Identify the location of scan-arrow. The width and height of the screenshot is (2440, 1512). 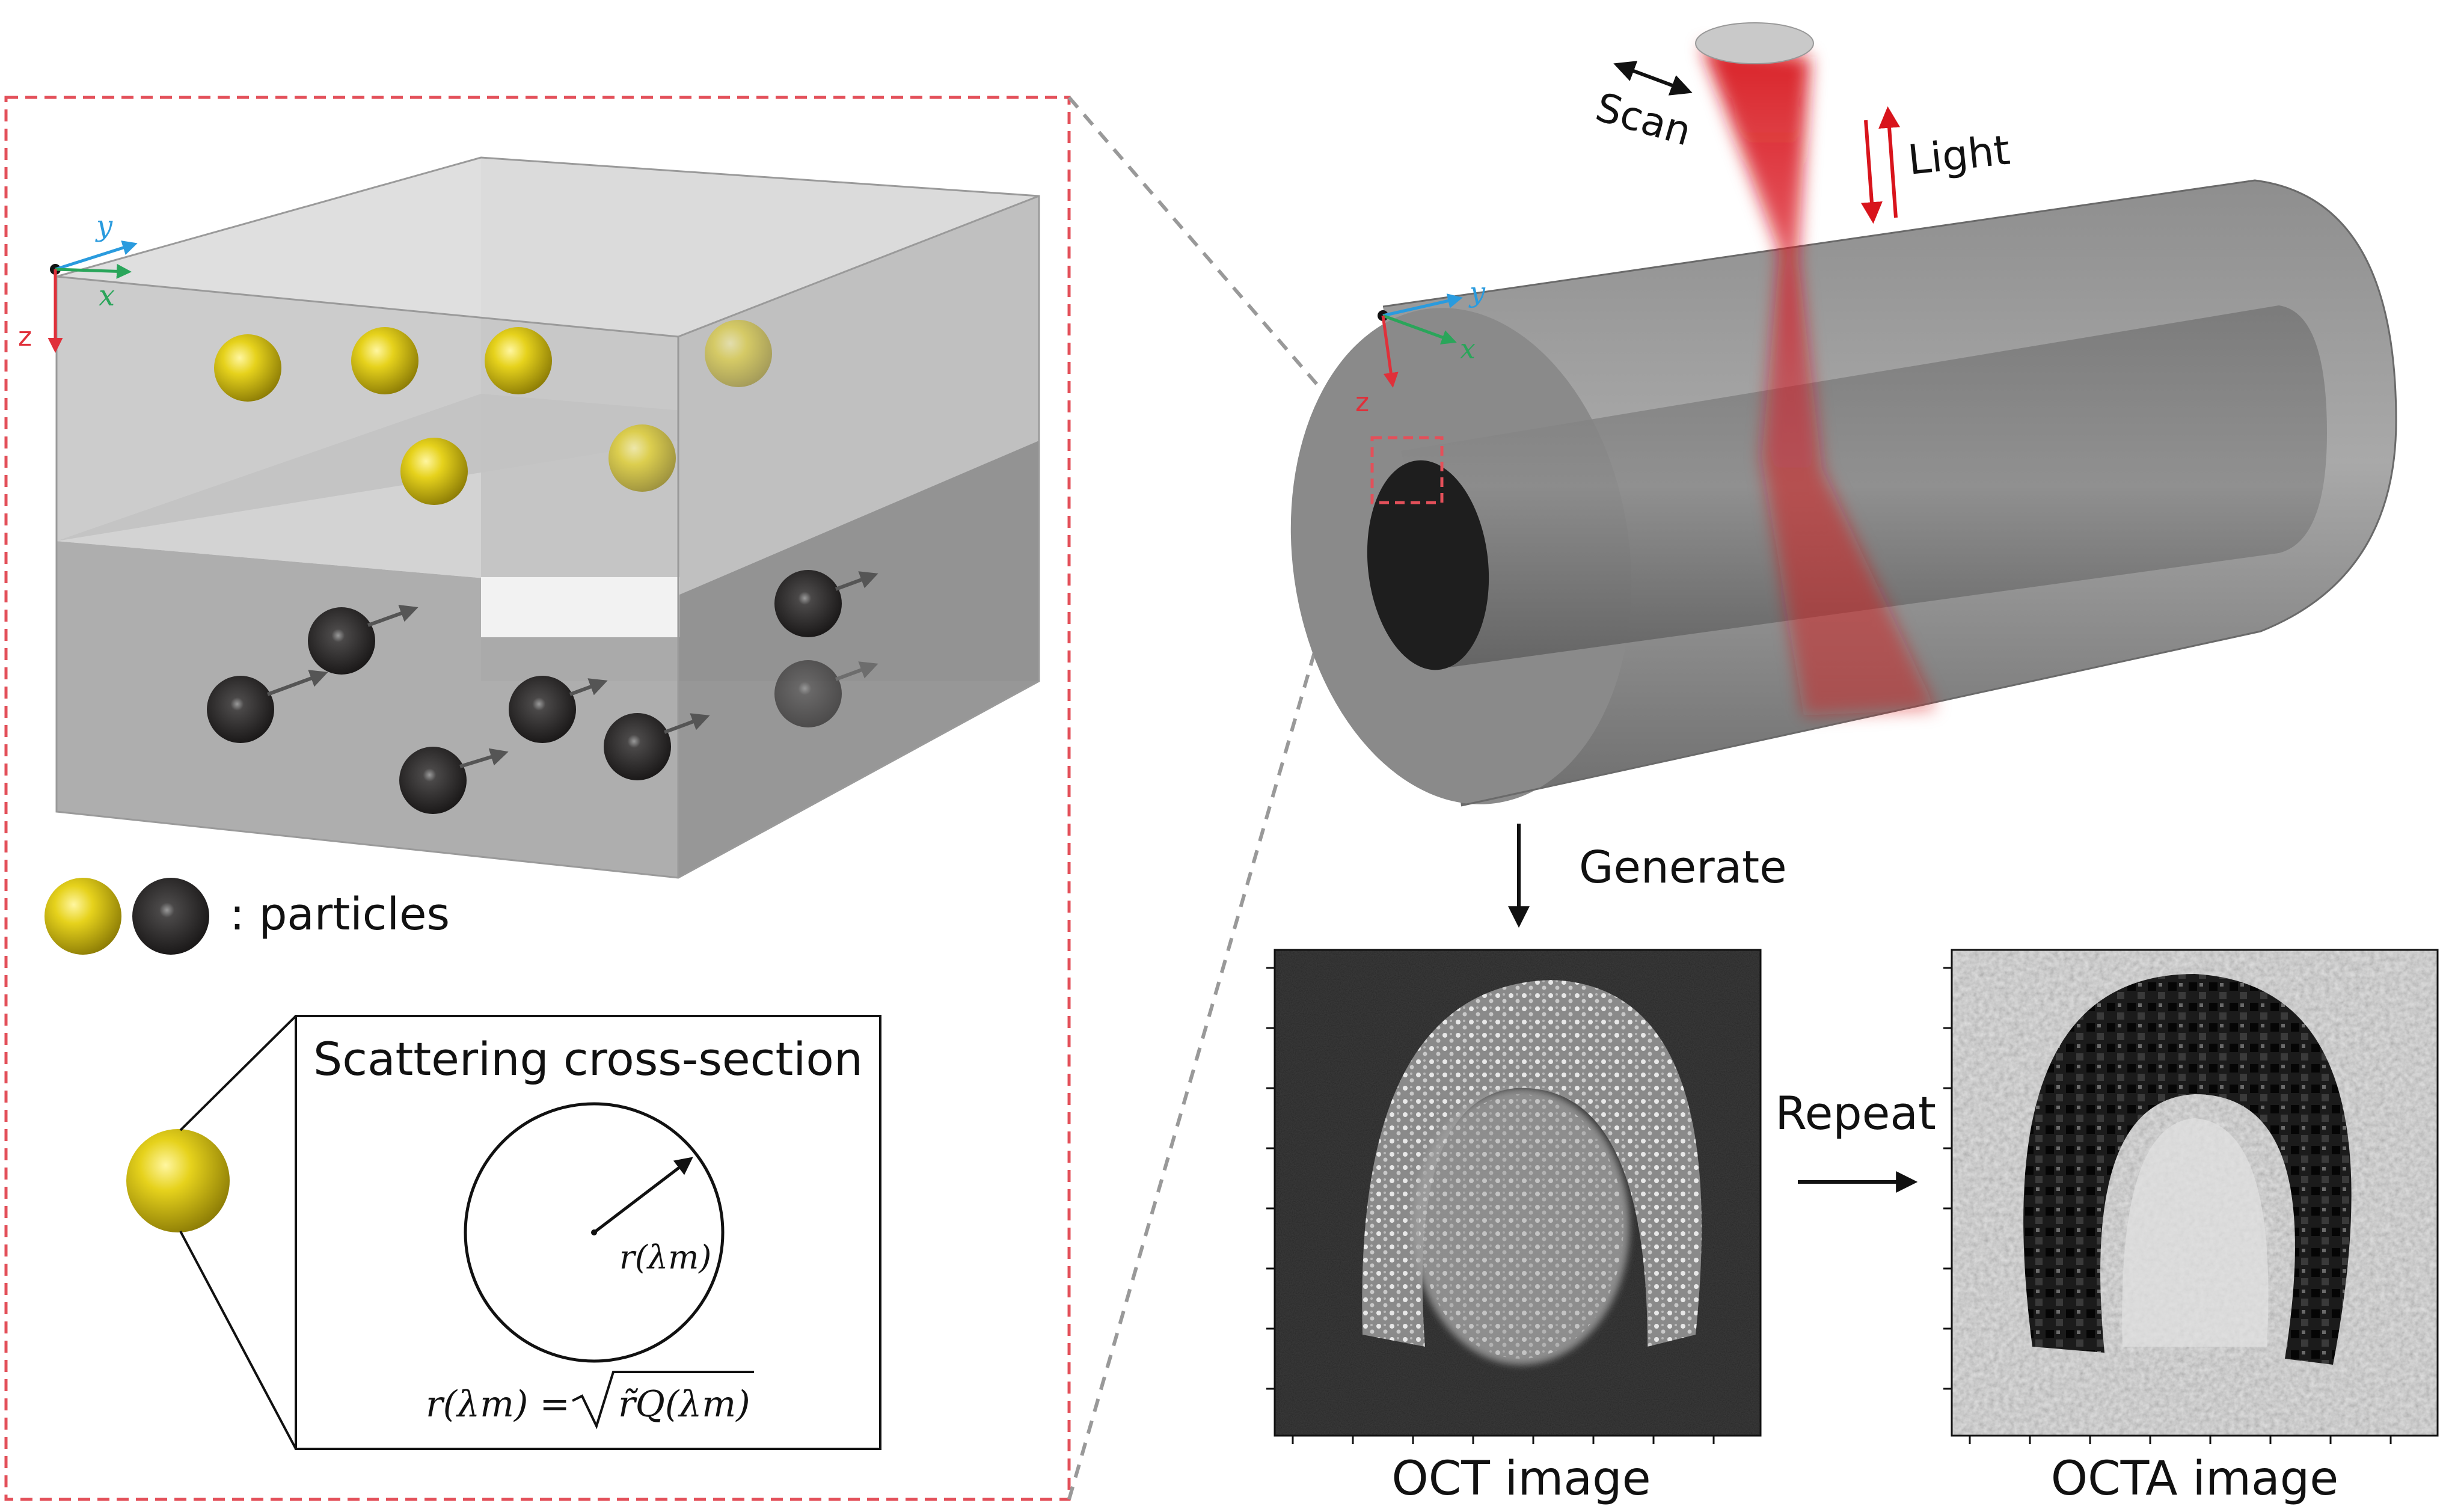
(1653, 78).